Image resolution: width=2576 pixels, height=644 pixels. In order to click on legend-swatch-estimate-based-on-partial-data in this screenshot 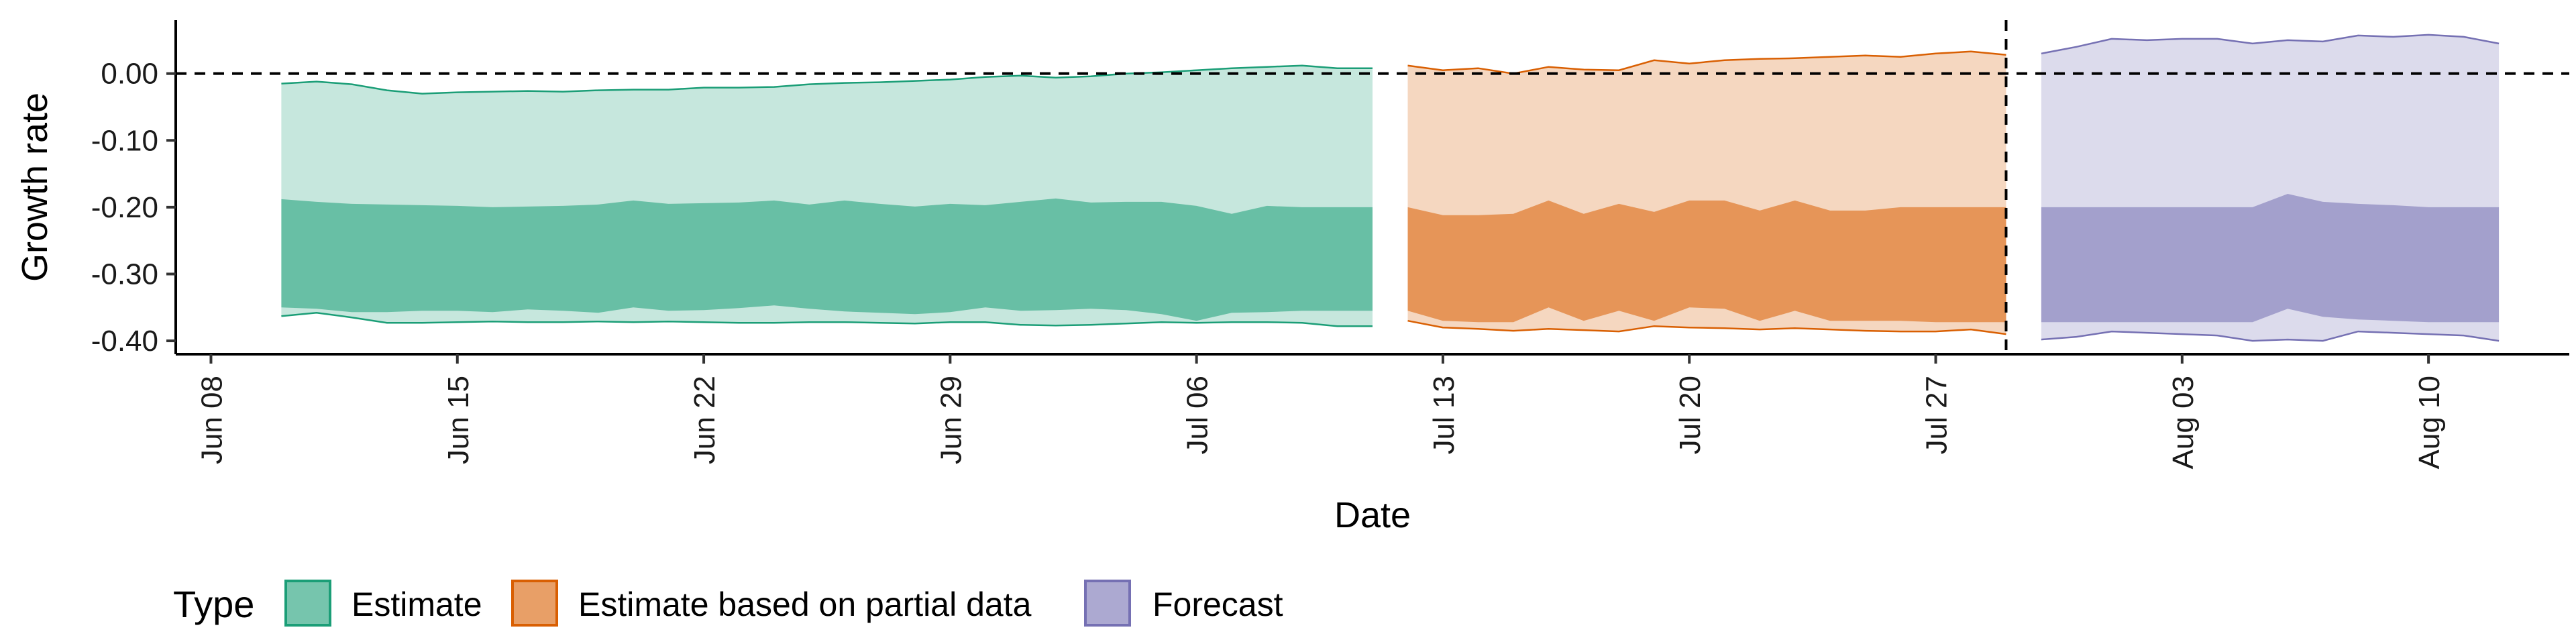, I will do `click(534, 603)`.